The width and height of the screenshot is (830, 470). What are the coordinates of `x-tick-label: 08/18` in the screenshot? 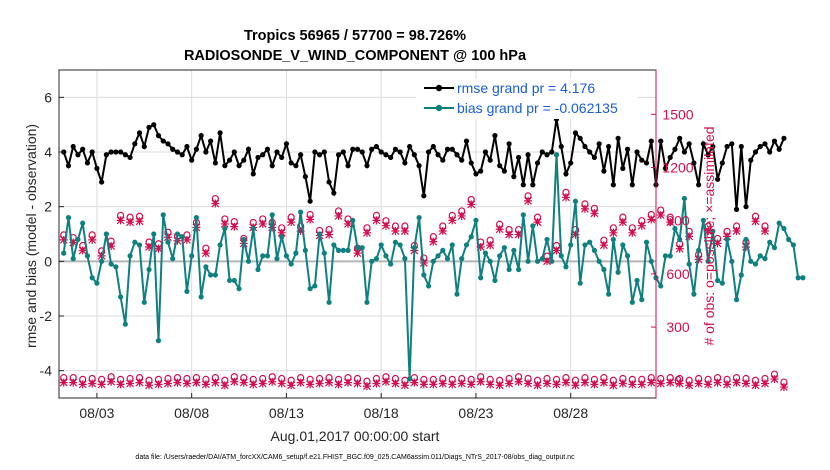 It's located at (381, 413).